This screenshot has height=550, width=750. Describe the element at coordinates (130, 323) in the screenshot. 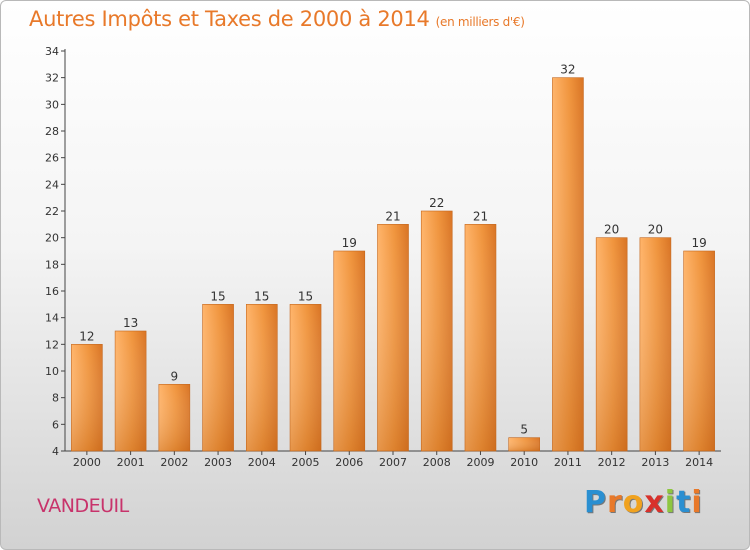

I see `bar-value-label: 13` at that location.